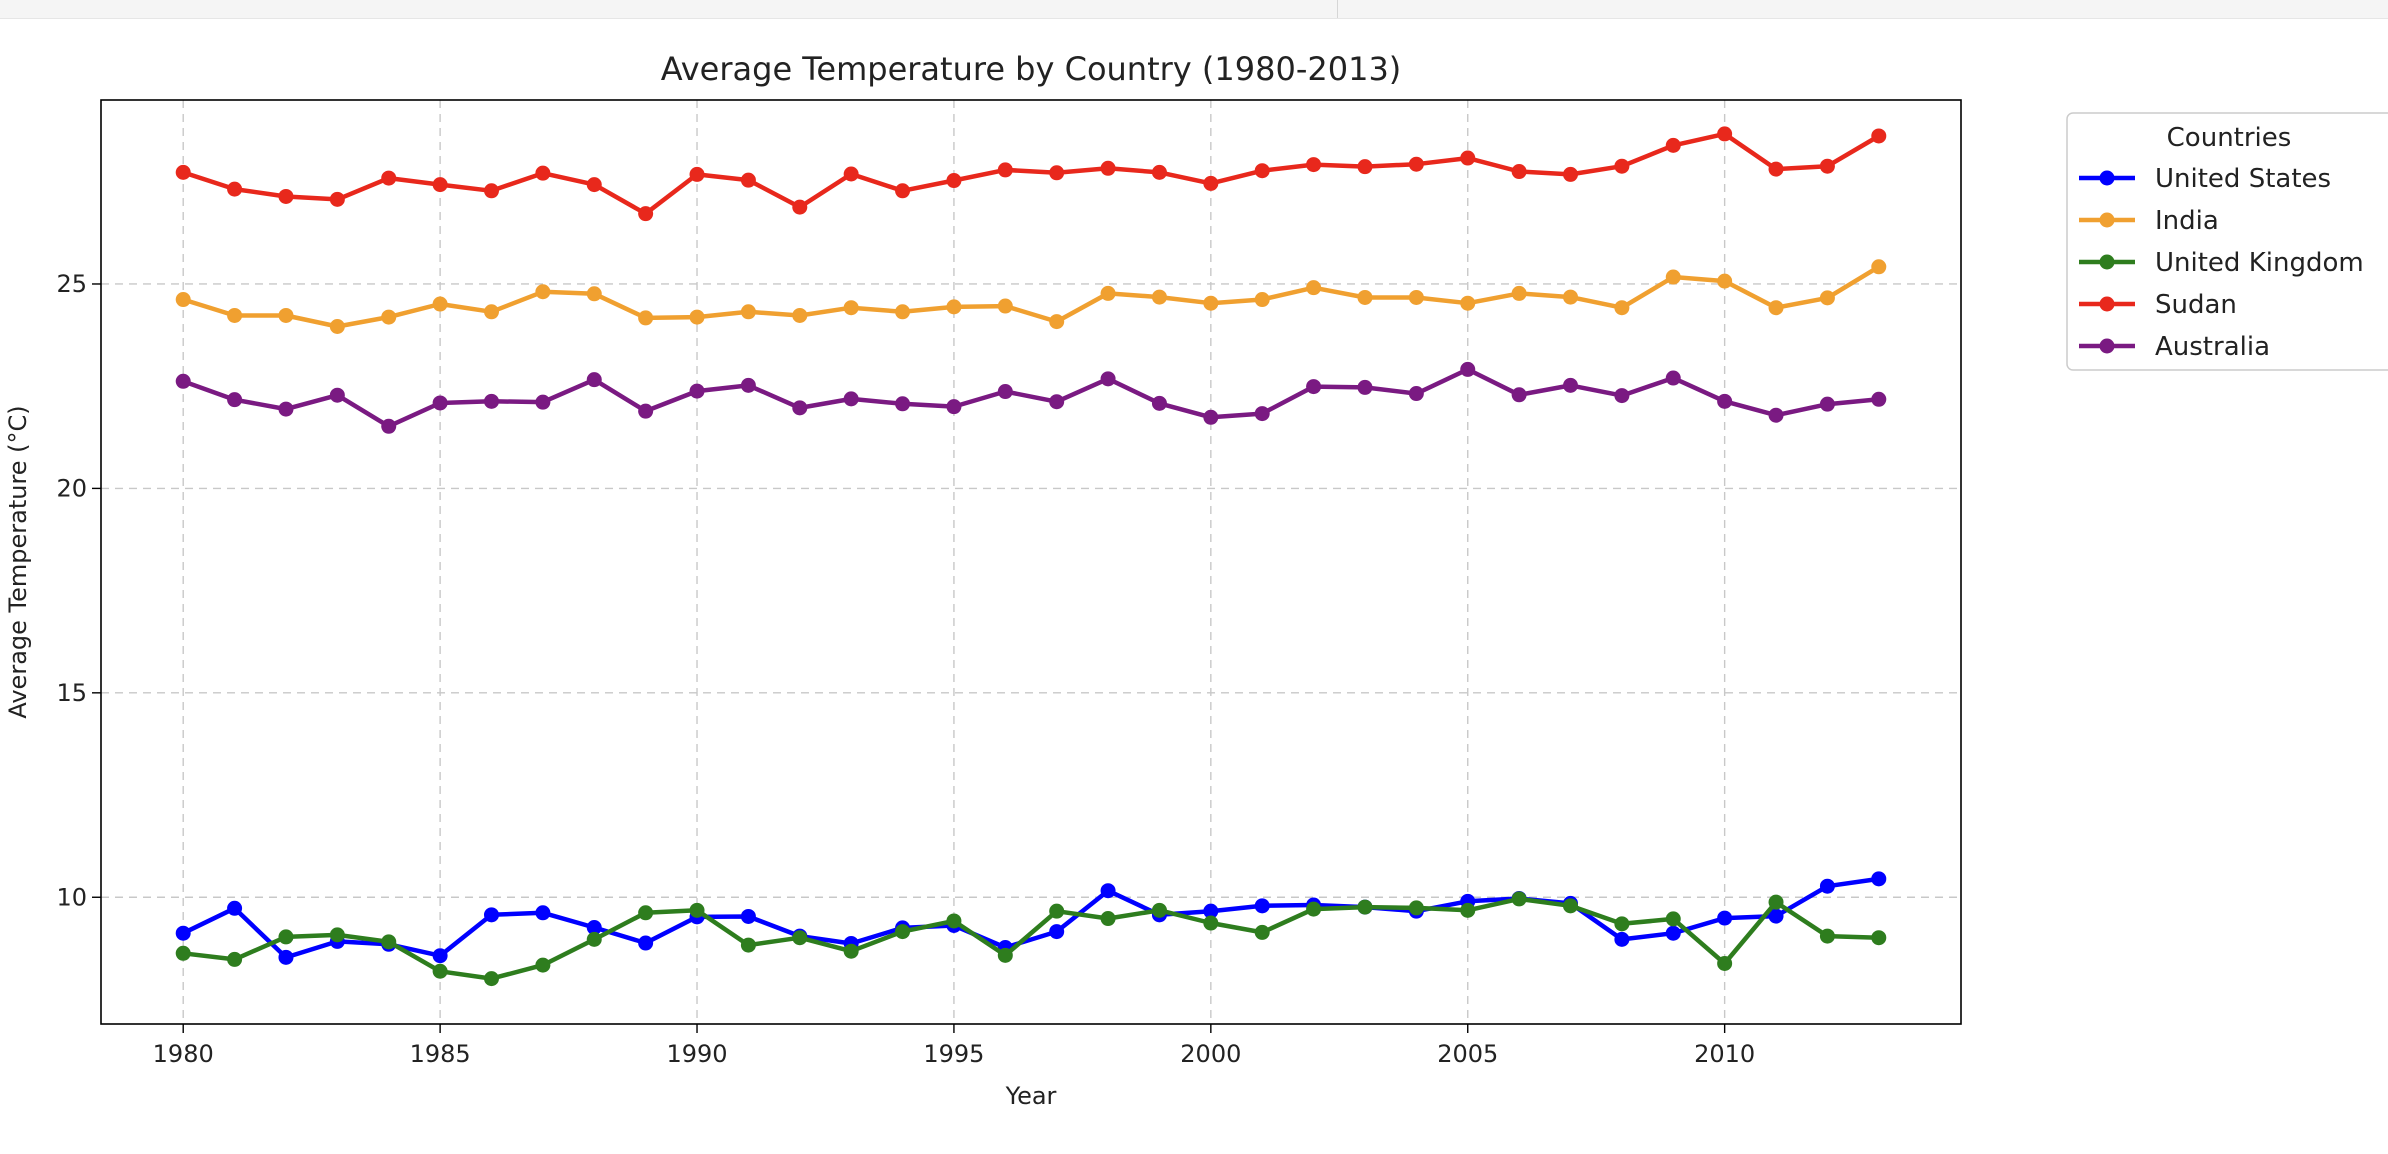 This screenshot has height=1154, width=2388. I want to click on series-united-states, so click(1031, 918).